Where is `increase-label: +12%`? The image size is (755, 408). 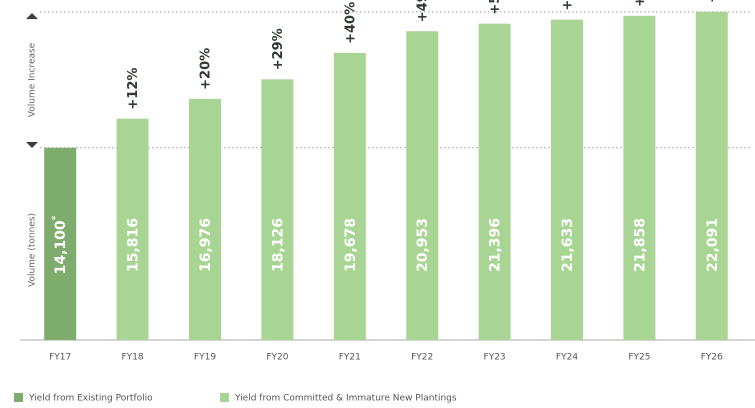 increase-label: +12% is located at coordinates (133, 89).